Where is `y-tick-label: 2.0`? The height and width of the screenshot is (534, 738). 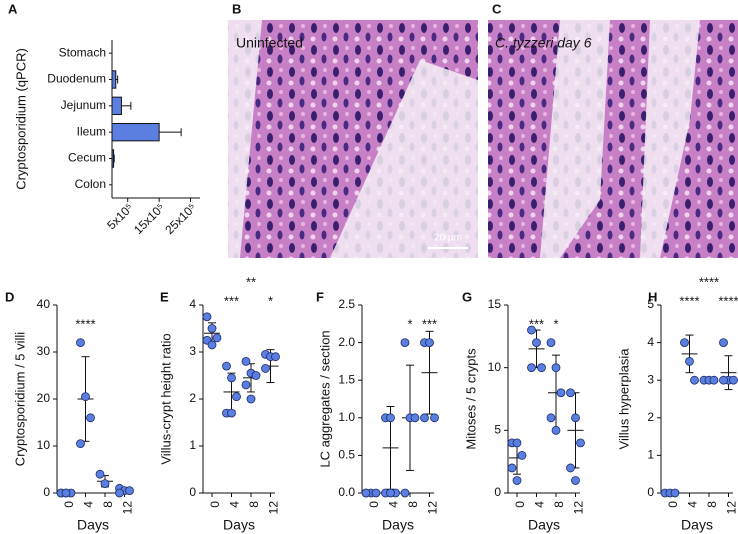
y-tick-label: 2.0 is located at coordinates (346, 342).